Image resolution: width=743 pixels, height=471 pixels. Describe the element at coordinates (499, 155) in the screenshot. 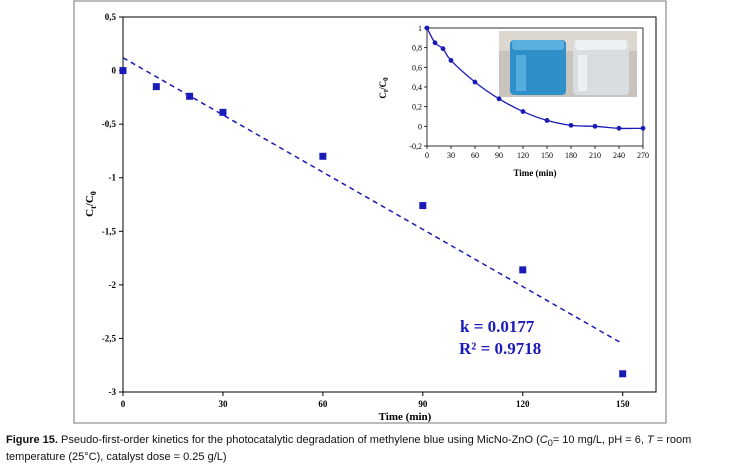

I see `inset-x-tick-label: 90` at that location.